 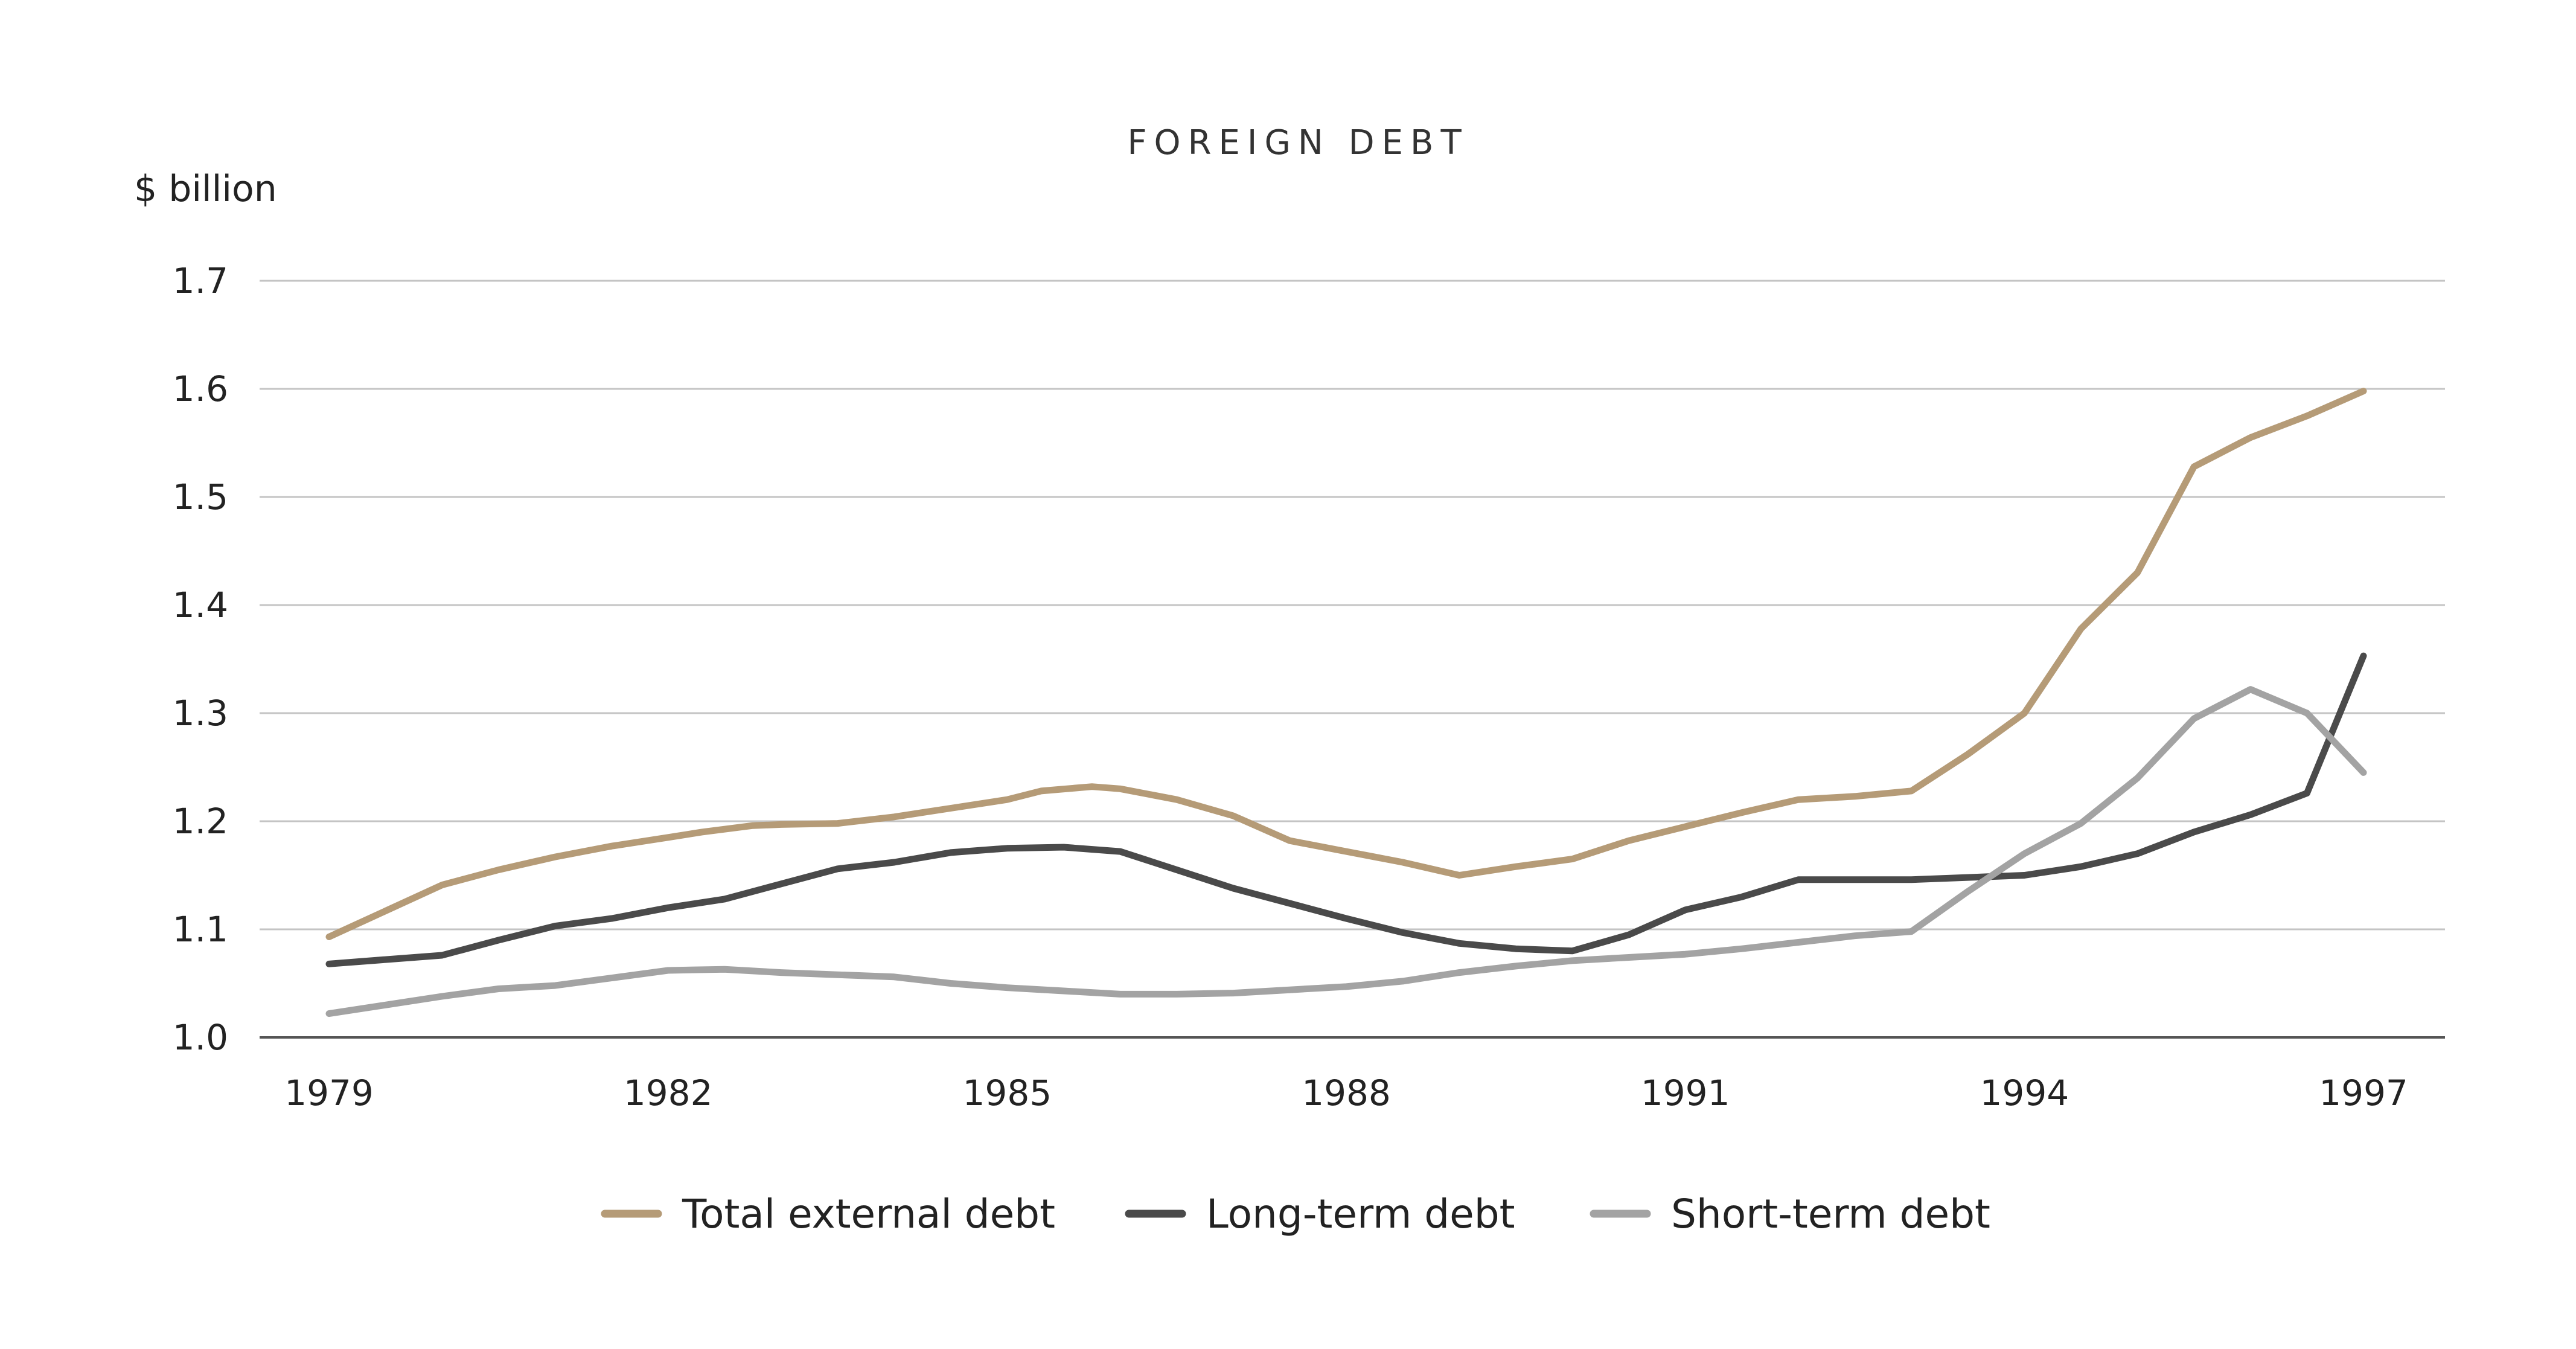 I want to click on y-tick-label: 1.6, so click(x=201, y=388).